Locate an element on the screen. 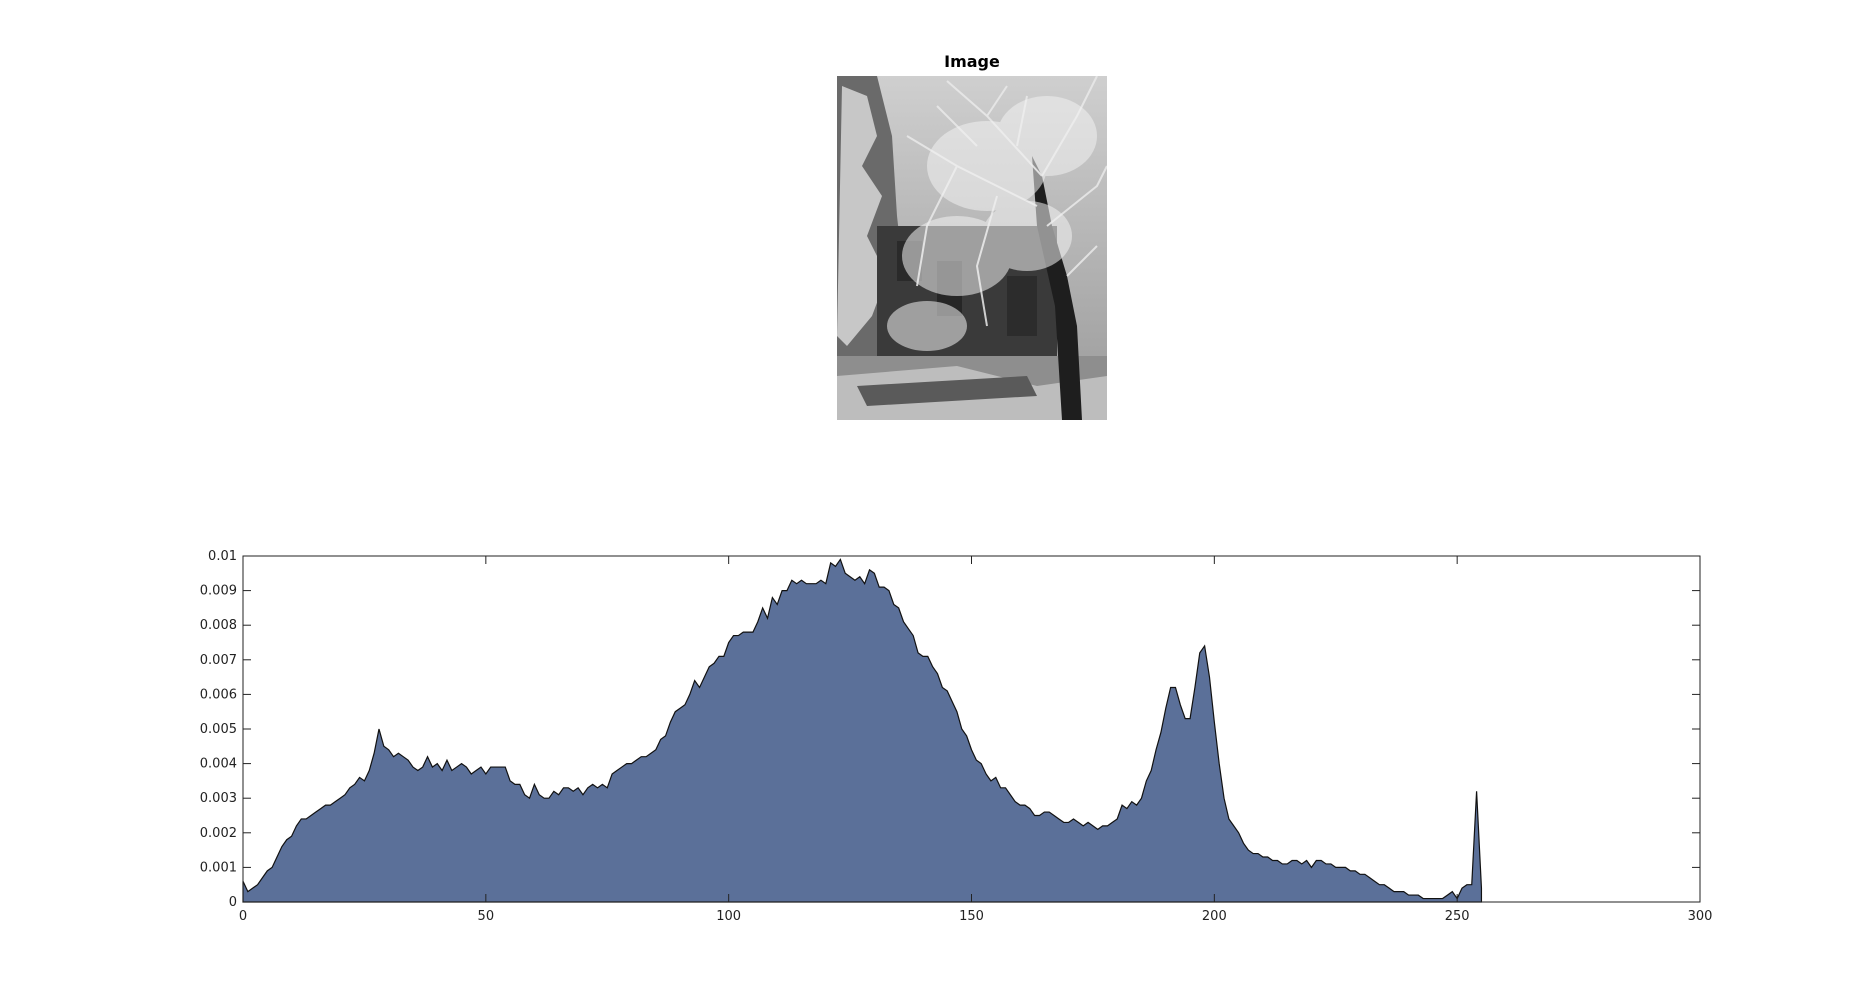  snow-trees-photo is located at coordinates (972, 248).